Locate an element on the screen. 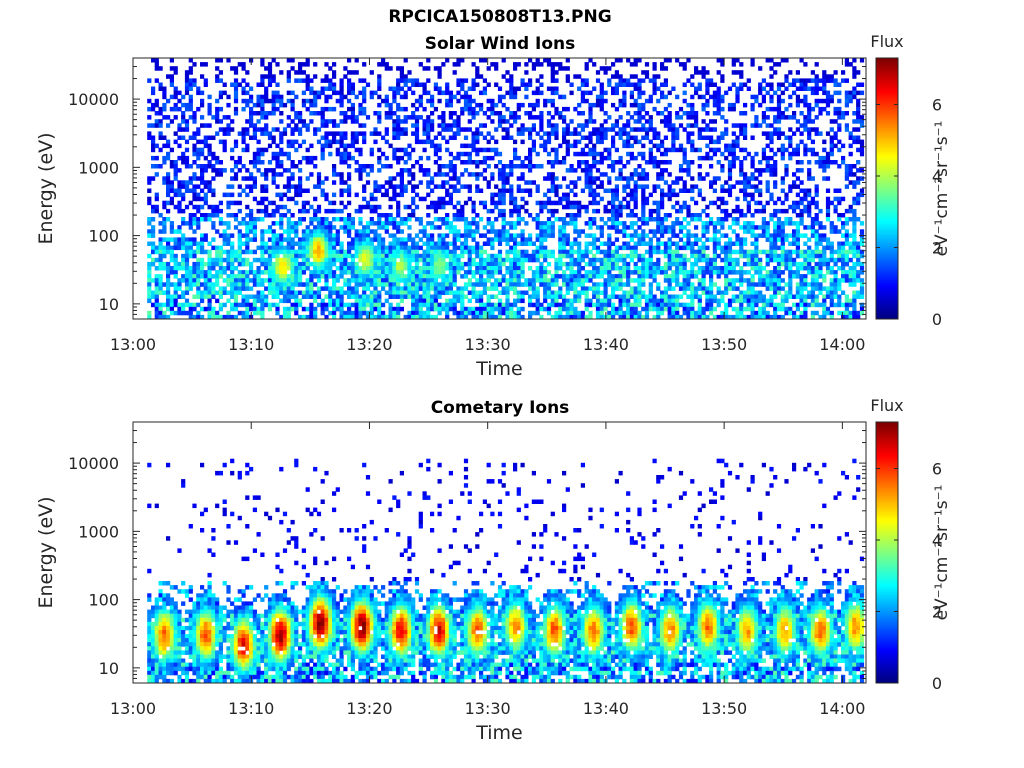  y-tick-label: 100 is located at coordinates (103, 600).